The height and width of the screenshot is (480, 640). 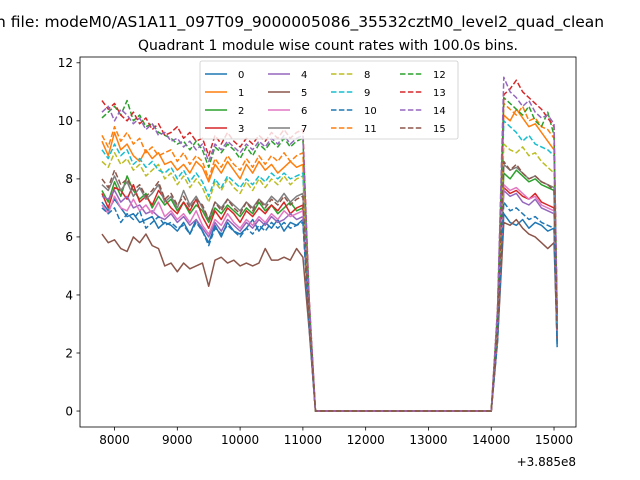 What do you see at coordinates (304, 75) in the screenshot?
I see `legend-label-4: 4` at bounding box center [304, 75].